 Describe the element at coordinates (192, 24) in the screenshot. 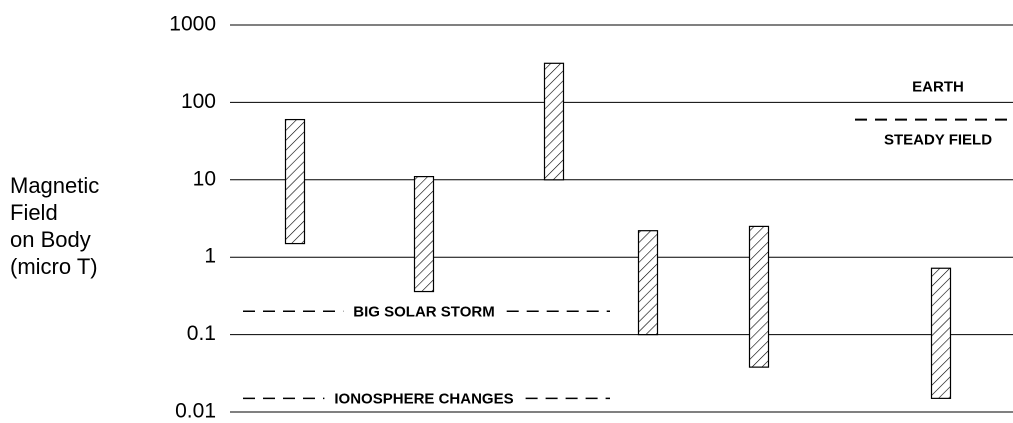

I see `y-tick-label: 1000` at that location.